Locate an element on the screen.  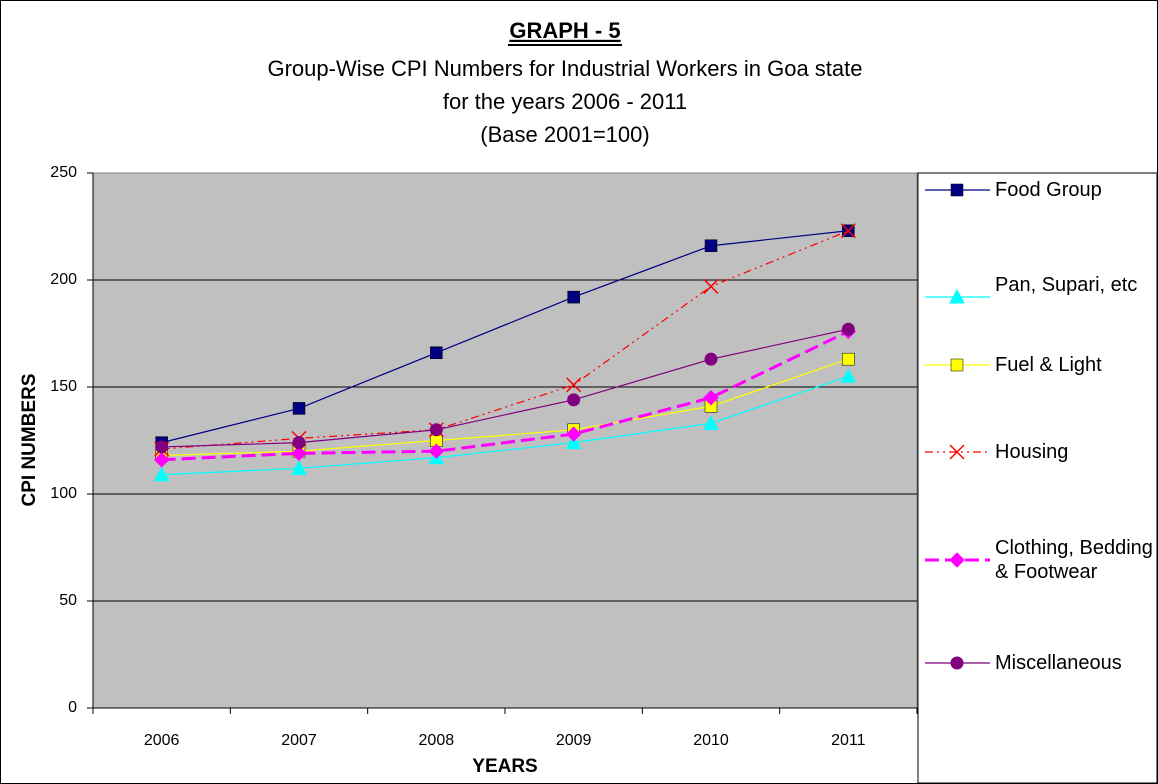
x-axis-label: YEARS is located at coordinates (504, 766).